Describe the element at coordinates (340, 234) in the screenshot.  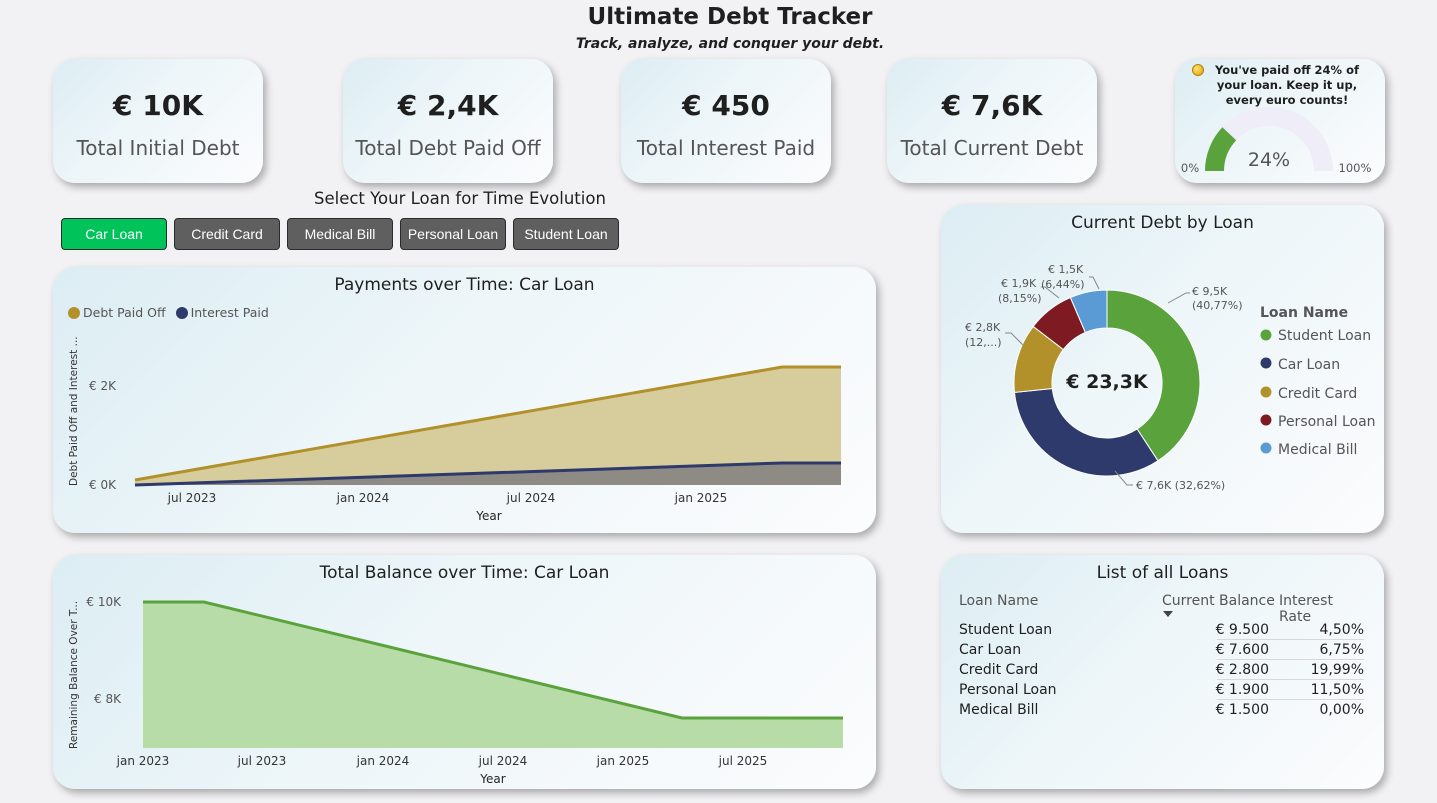
I see `loan-button-medical-bill: Medical Bill` at that location.